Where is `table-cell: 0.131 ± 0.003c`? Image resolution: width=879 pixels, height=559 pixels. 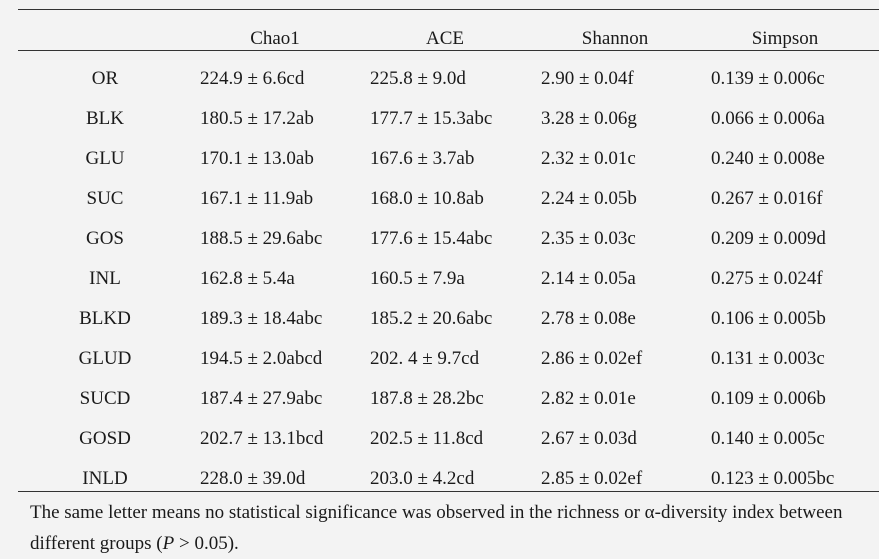
table-cell: 0.131 ± 0.003c is located at coordinates (768, 358).